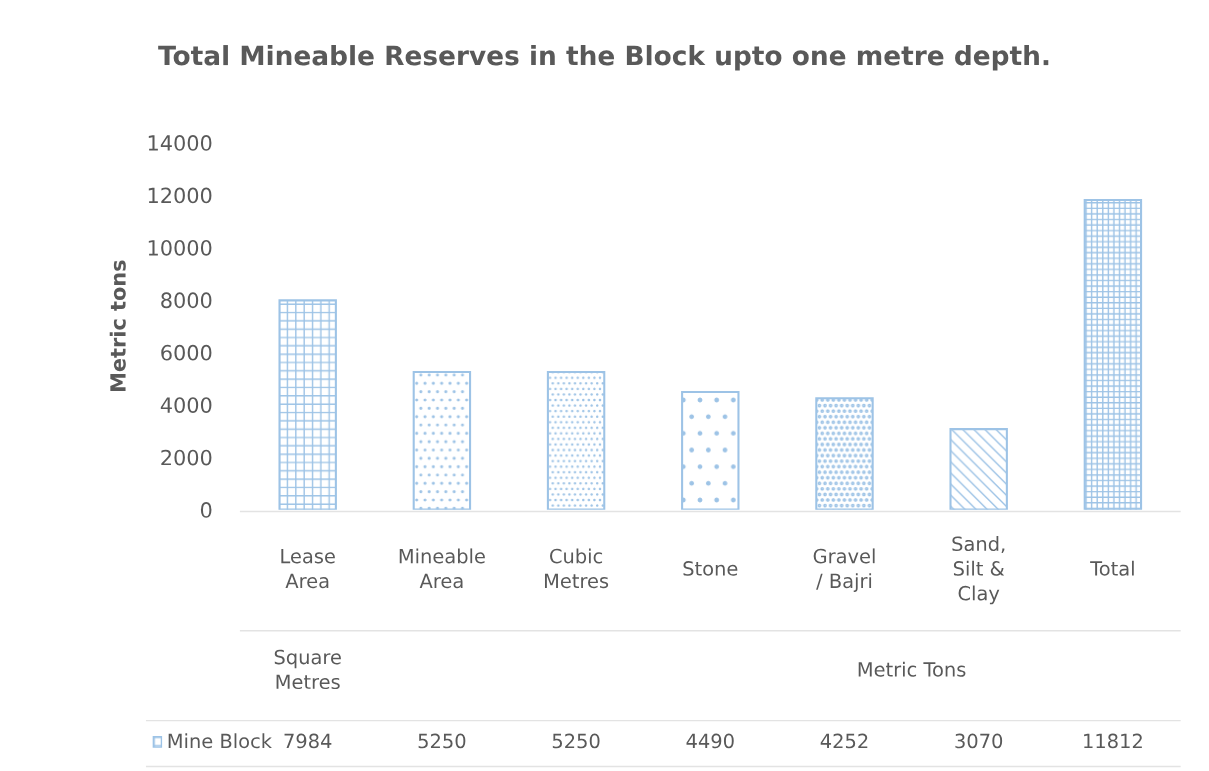 Image resolution: width=1209 pixels, height=771 pixels. What do you see at coordinates (576, 568) in the screenshot?
I see `x-tick-label: Cubic Metres` at bounding box center [576, 568].